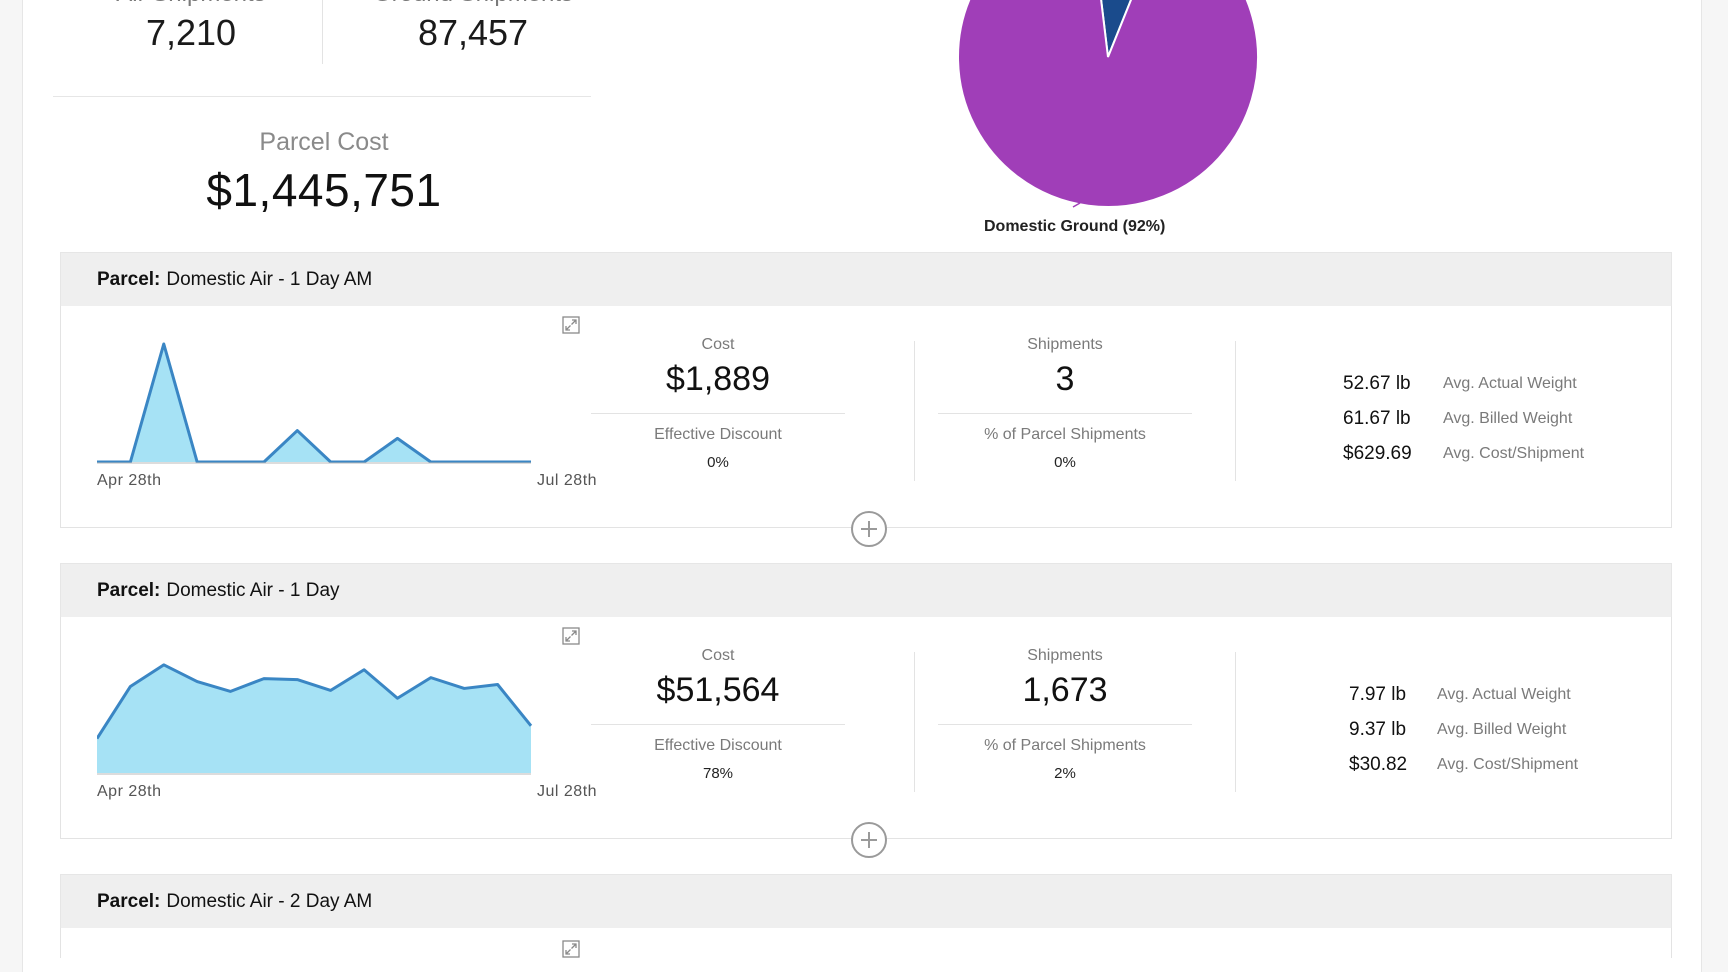 The width and height of the screenshot is (1728, 972). I want to click on avg-actual-weight-value: 52.67 lb, so click(1377, 383).